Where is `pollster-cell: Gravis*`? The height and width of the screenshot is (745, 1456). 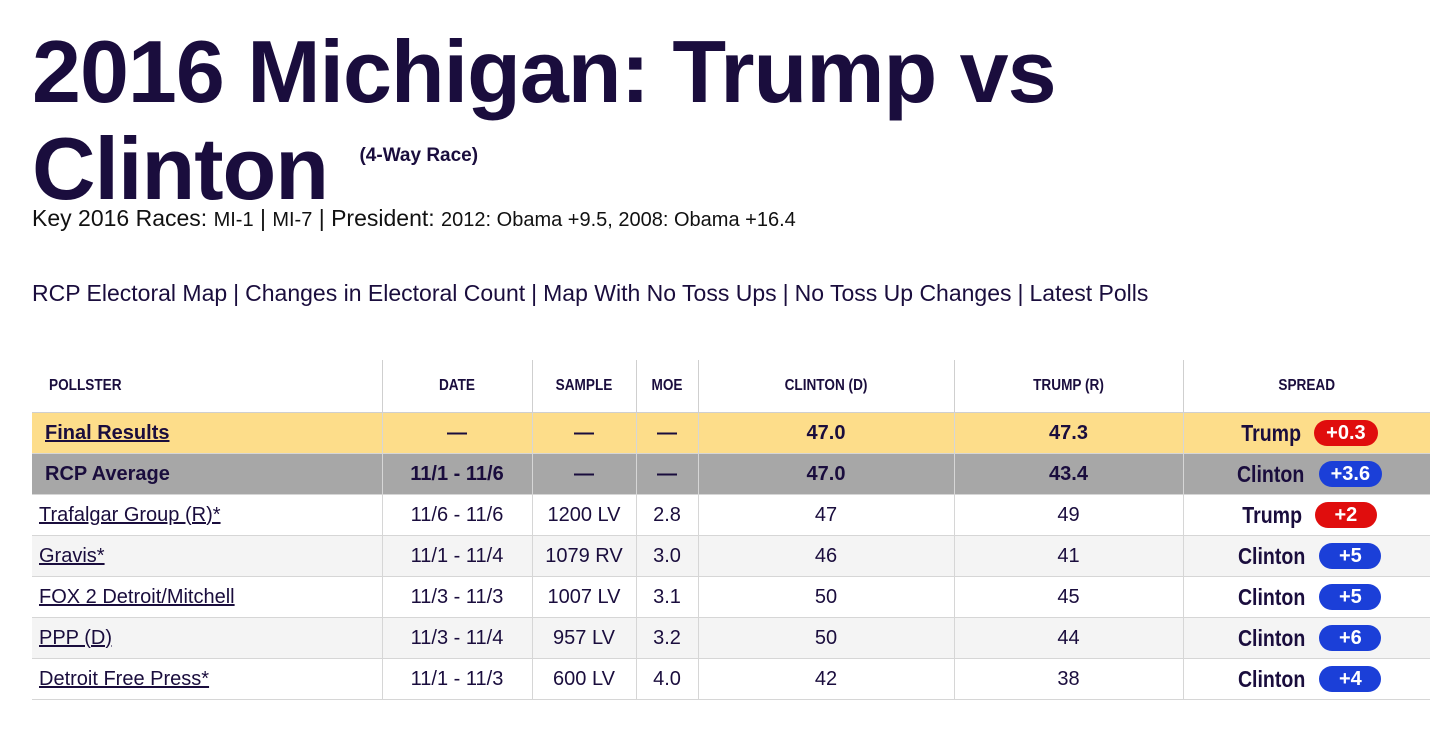
pollster-cell: Gravis* is located at coordinates (207, 556).